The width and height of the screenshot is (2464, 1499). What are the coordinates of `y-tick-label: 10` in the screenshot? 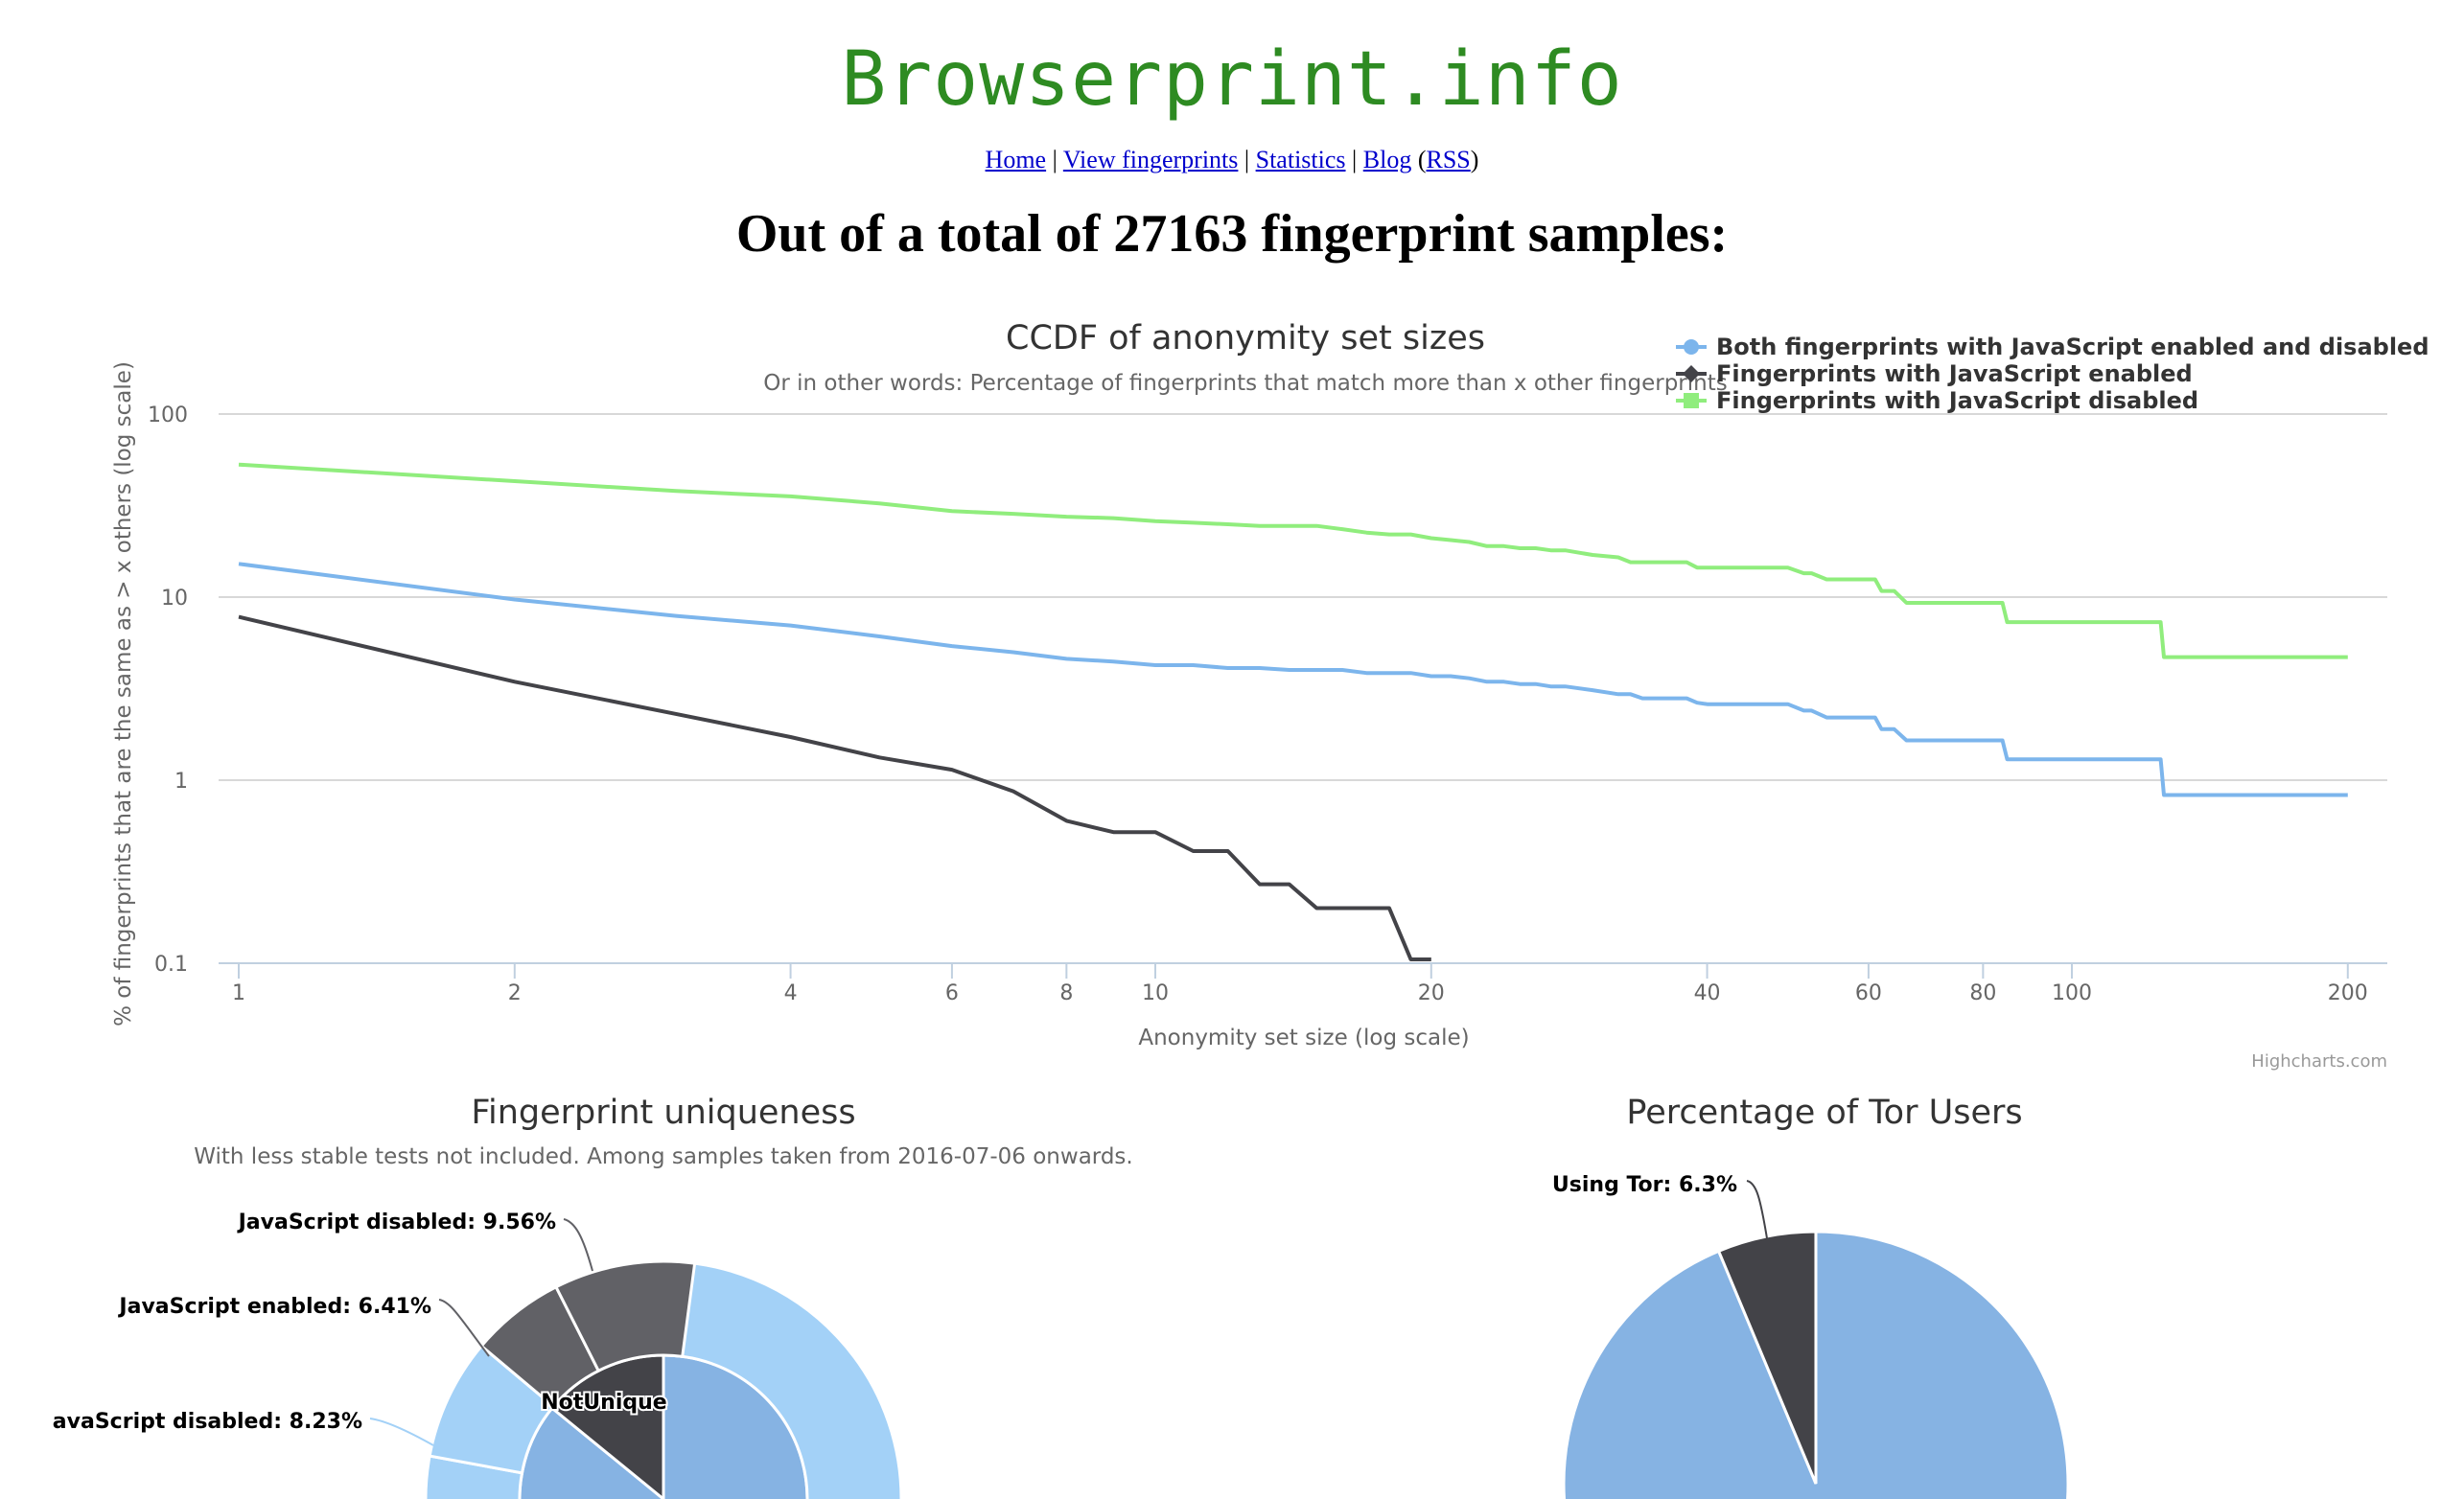 It's located at (174, 599).